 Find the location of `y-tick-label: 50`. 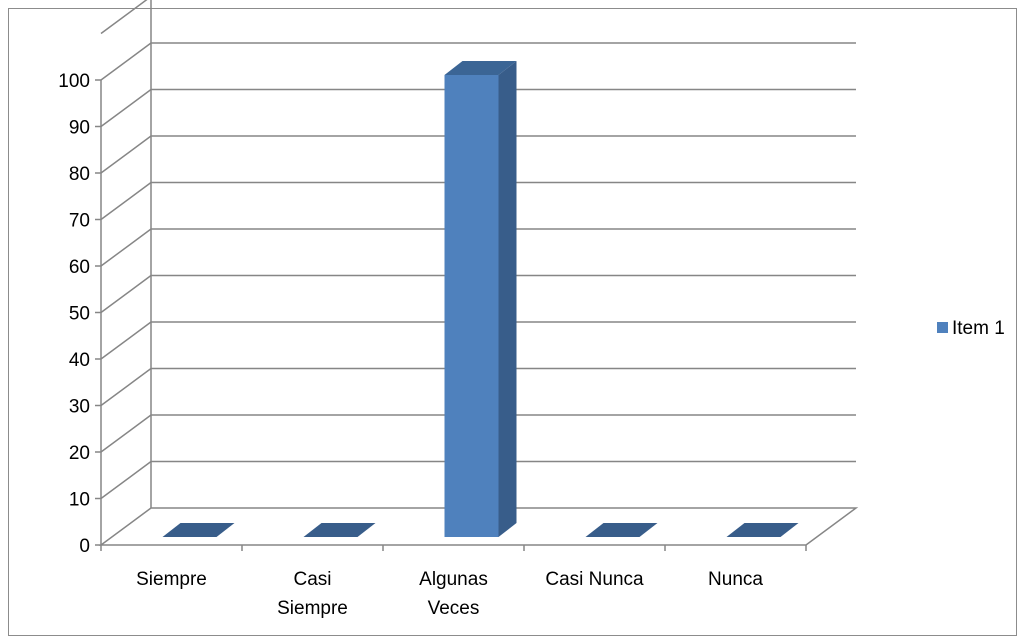

y-tick-label: 50 is located at coordinates (79, 314).